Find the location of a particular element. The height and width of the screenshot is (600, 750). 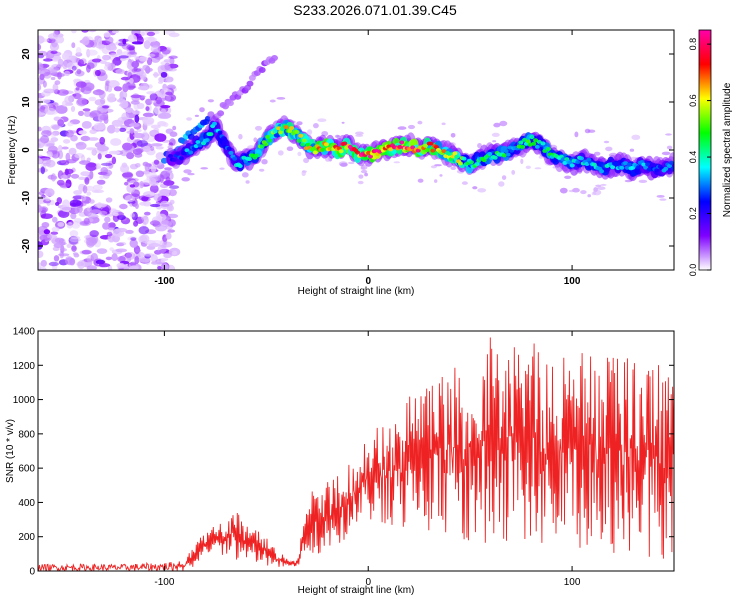

chart-title: S233.2026.071.01.39.C45 is located at coordinates (375, 10).